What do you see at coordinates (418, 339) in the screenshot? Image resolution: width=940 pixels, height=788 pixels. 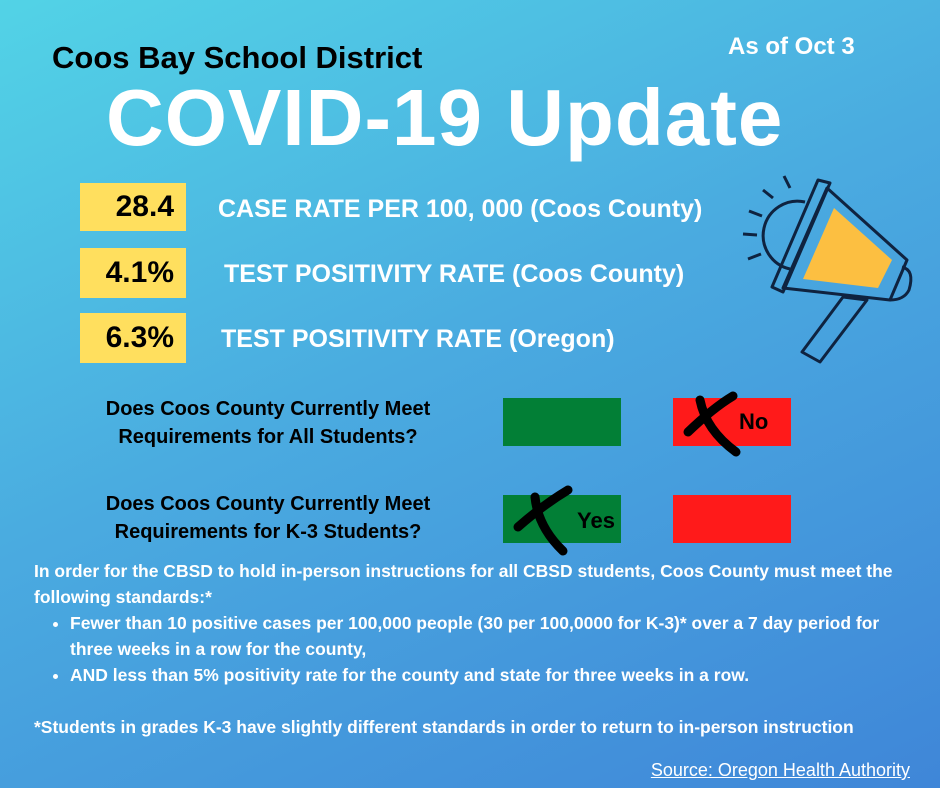 I see `oregon-positivity-label: TEST POSITIVITY RATE (Oregon)` at bounding box center [418, 339].